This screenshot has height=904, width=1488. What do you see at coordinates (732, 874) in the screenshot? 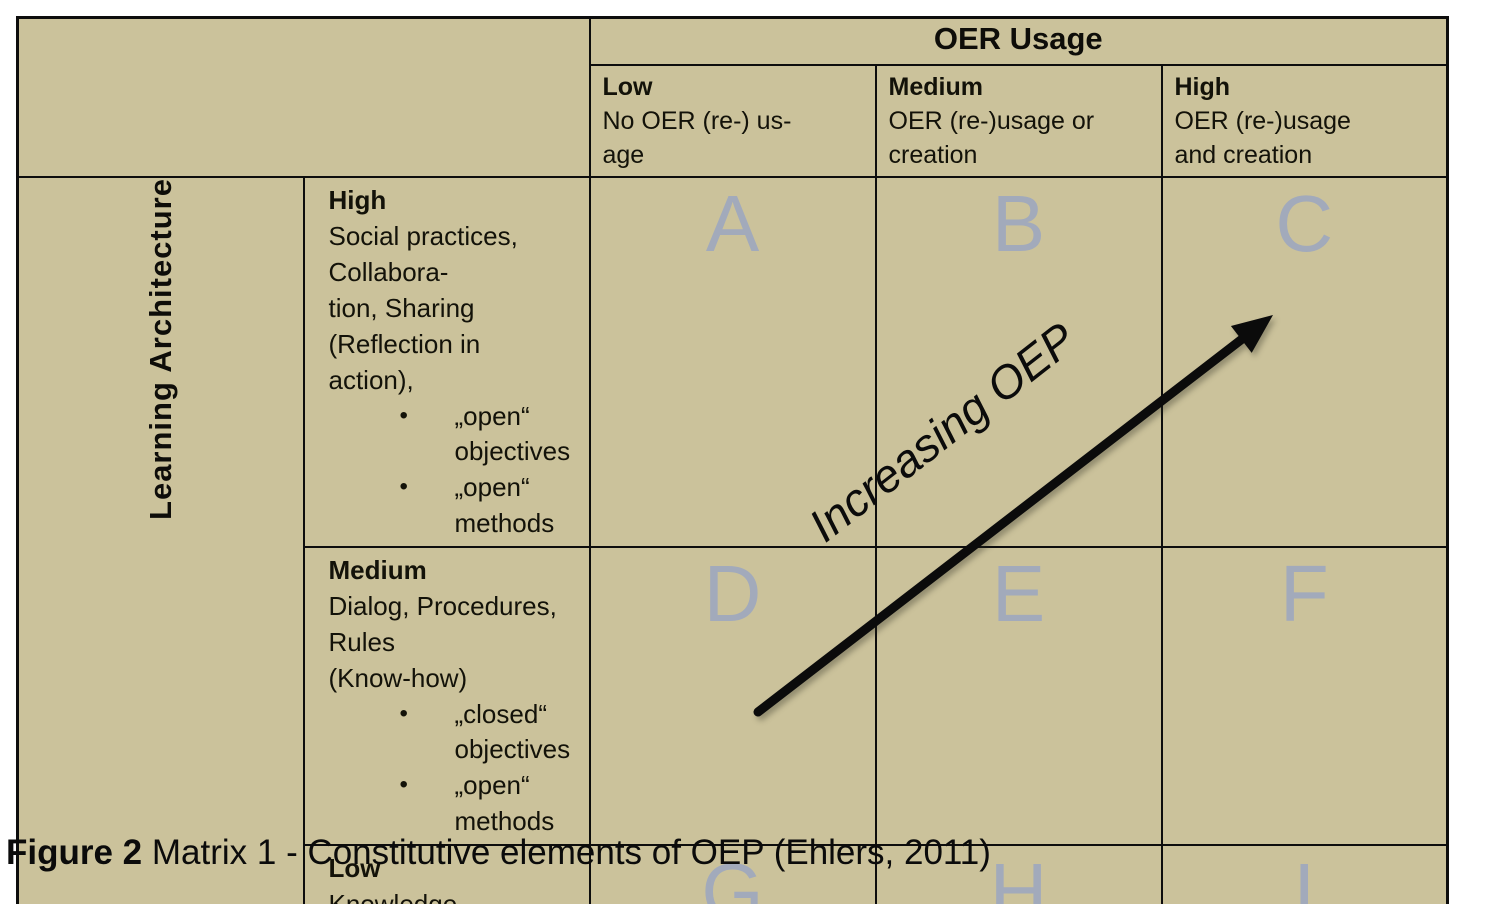
I see `matrix-cell-g: G` at bounding box center [732, 874].